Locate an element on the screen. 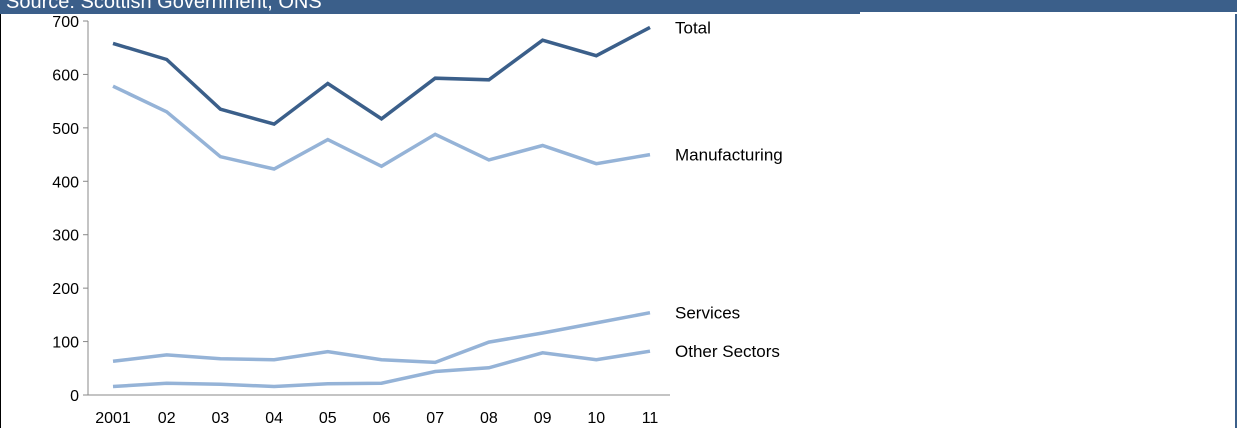 The height and width of the screenshot is (428, 1237). series-line-total is located at coordinates (381, 76).